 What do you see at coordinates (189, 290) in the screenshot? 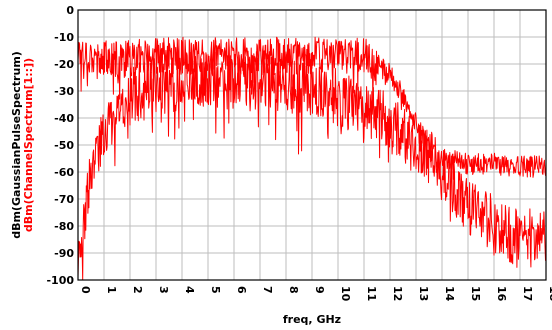
I see `x-tick-label: 4` at bounding box center [189, 290].